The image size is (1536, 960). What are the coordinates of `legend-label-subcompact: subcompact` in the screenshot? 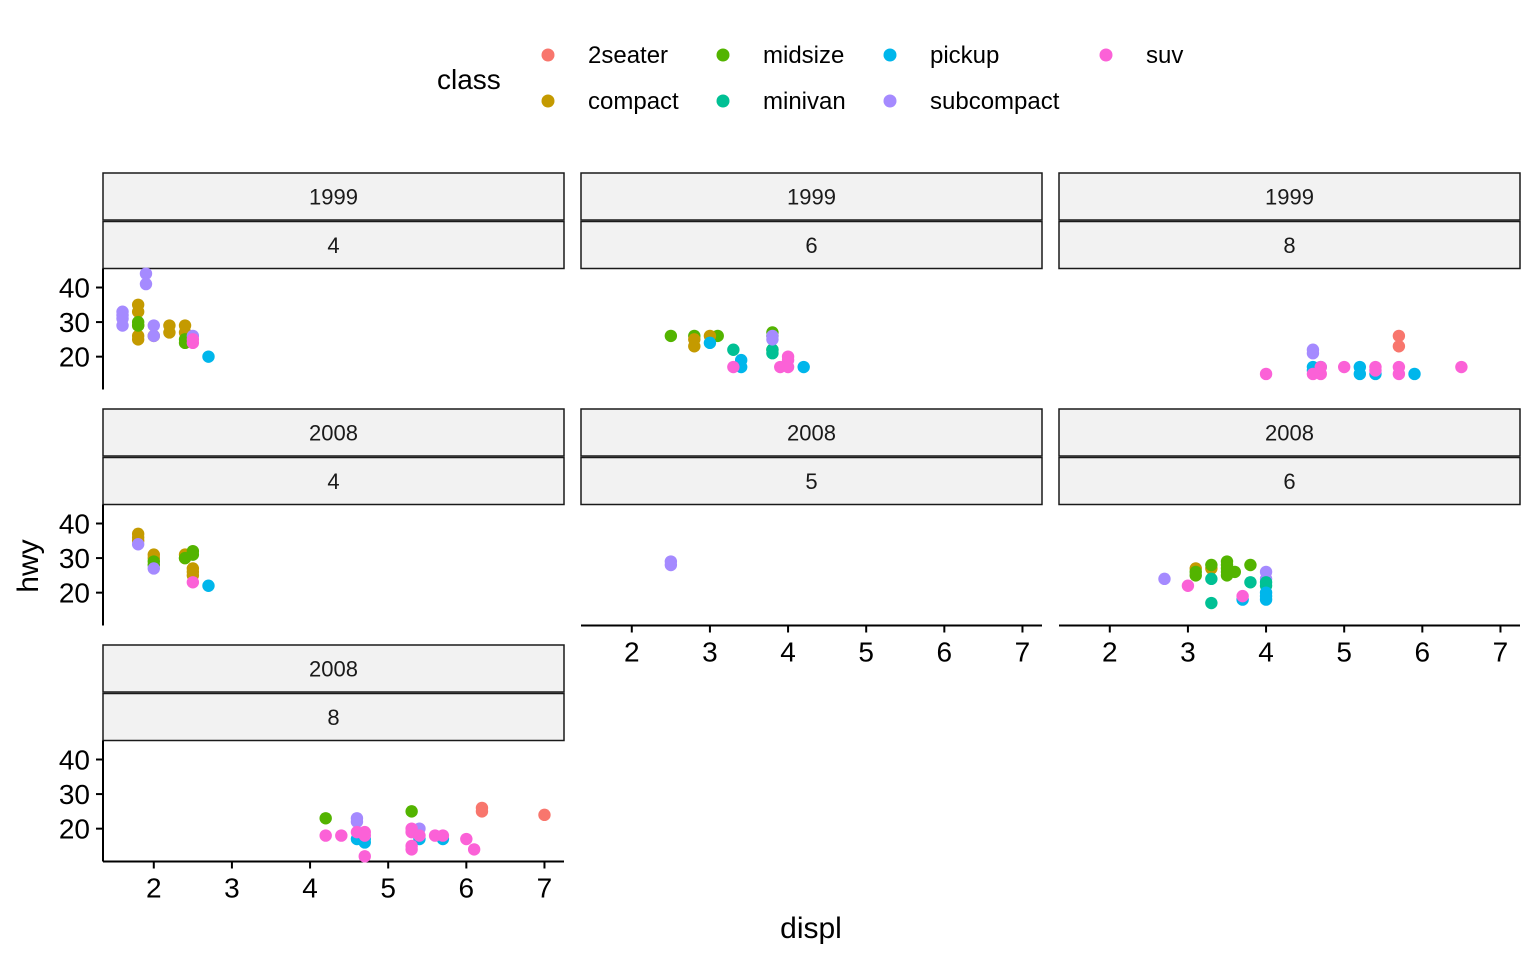 It's located at (995, 101).